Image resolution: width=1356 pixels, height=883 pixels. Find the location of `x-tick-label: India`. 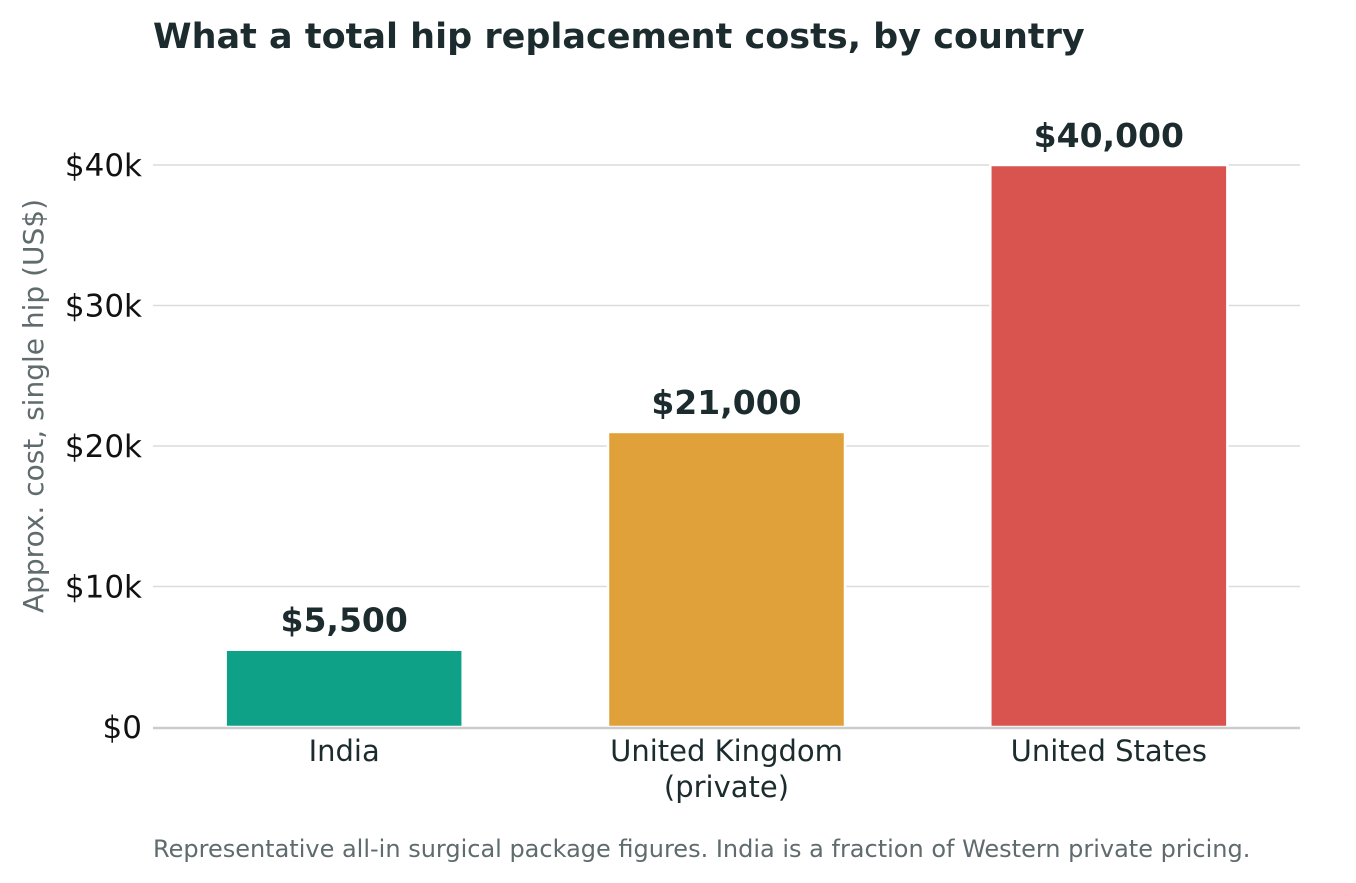

x-tick-label: India is located at coordinates (344, 751).